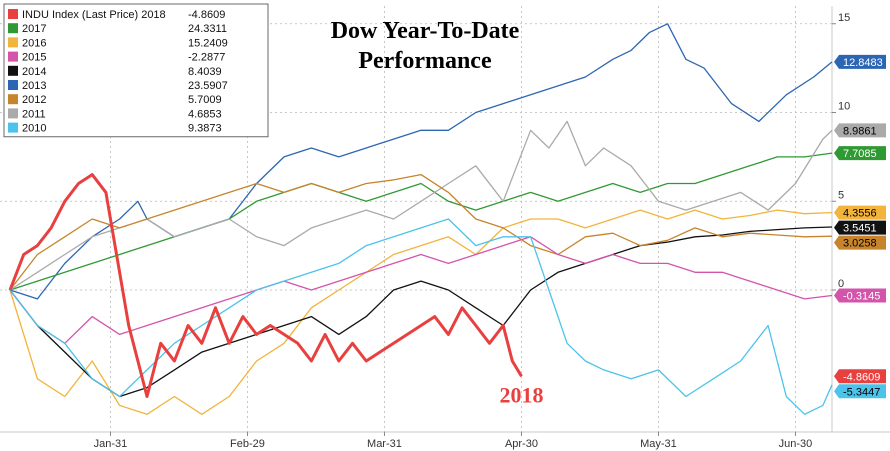  I want to click on legend-value: 5.7009, so click(205, 100).